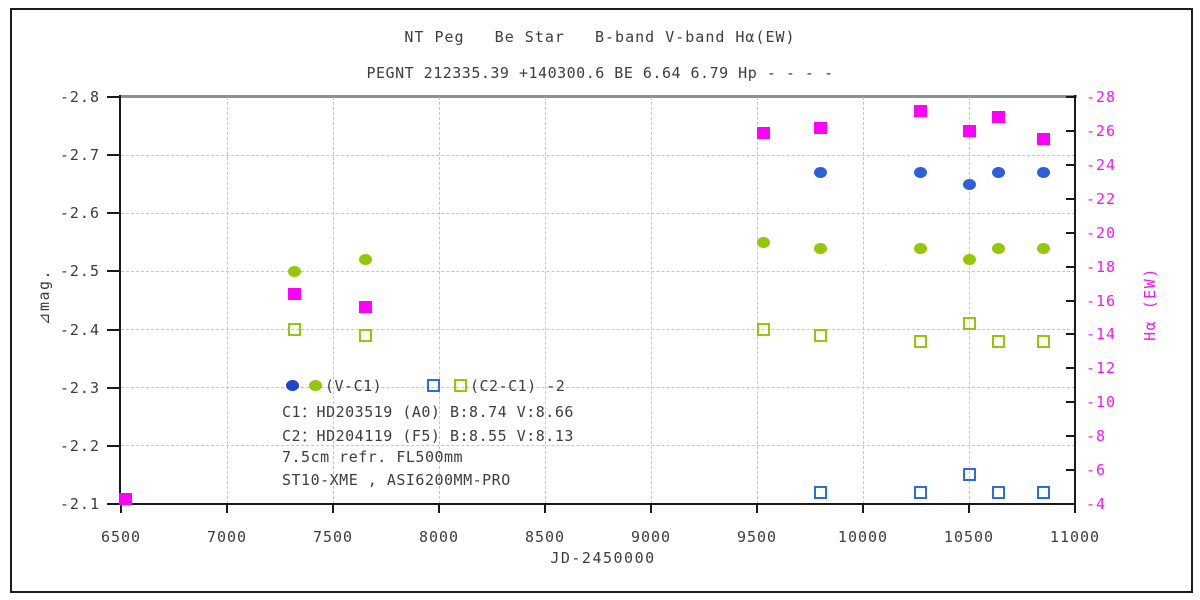 The width and height of the screenshot is (1200, 600). What do you see at coordinates (1101, 402) in the screenshot?
I see `y-right-tick-label--10: -10` at bounding box center [1101, 402].